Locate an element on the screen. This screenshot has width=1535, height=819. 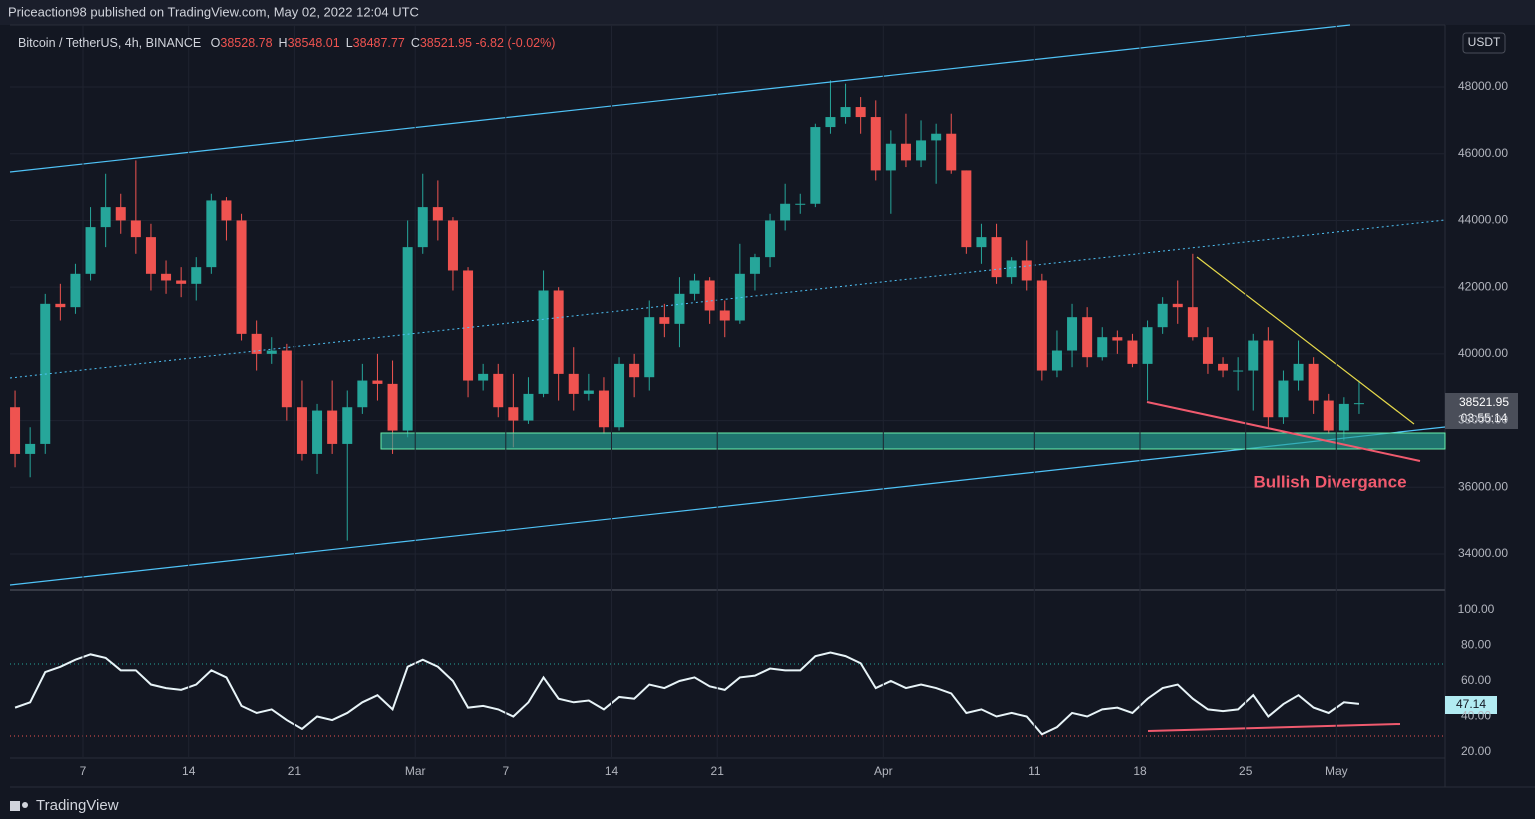
rsi-tag is located at coordinates (1471, 705).